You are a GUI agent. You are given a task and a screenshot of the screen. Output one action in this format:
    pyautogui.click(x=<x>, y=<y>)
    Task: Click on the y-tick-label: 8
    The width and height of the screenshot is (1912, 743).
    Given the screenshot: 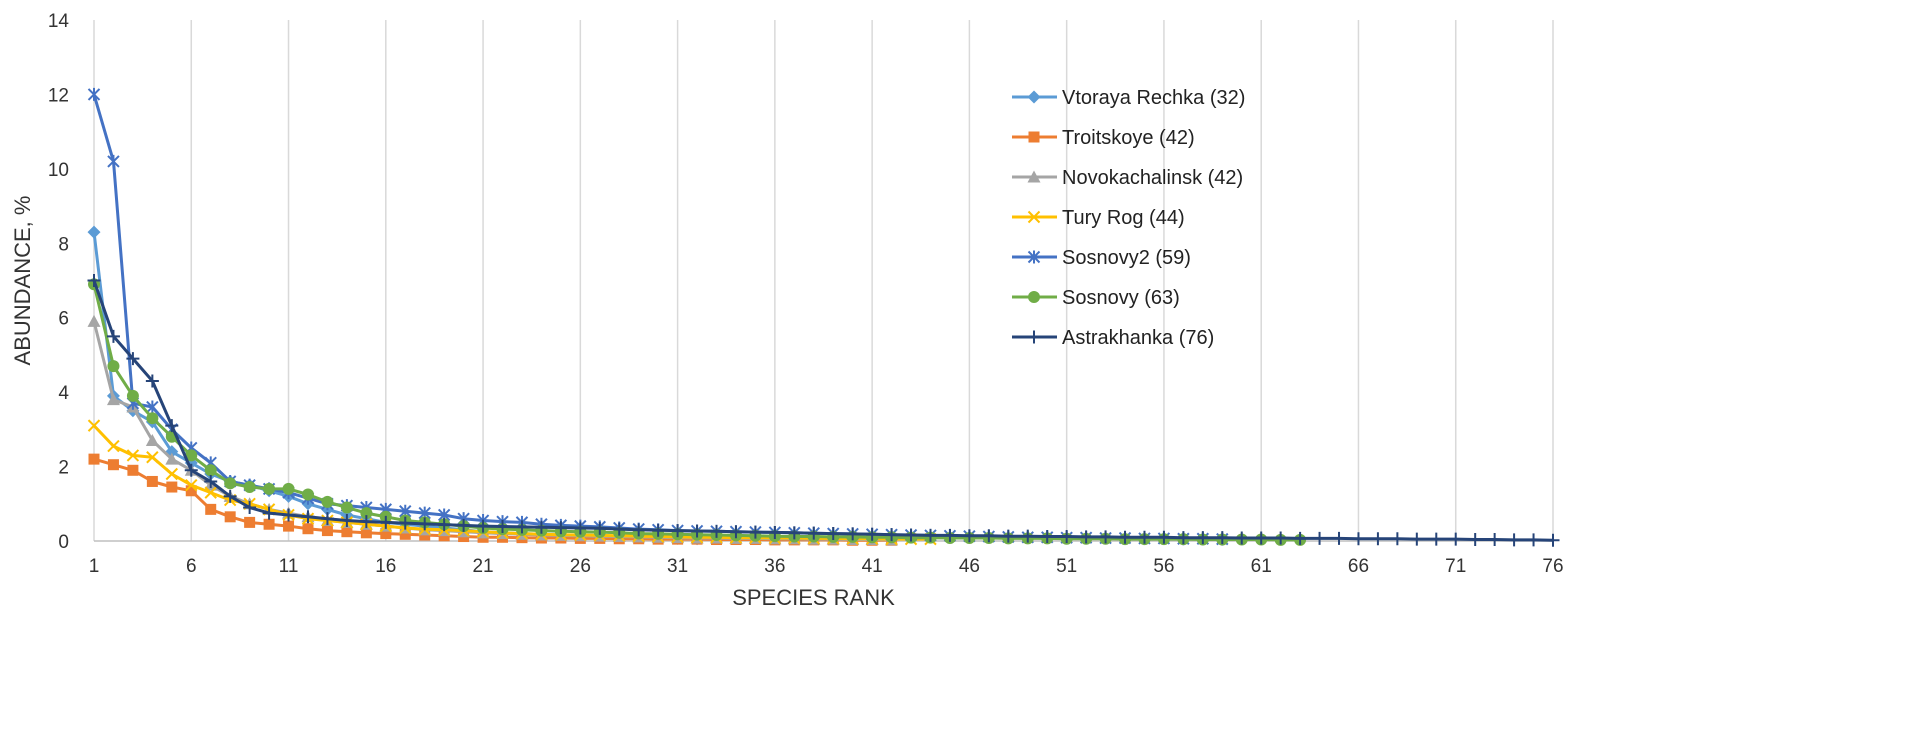 What is the action you would take?
    pyautogui.click(x=63, y=244)
    